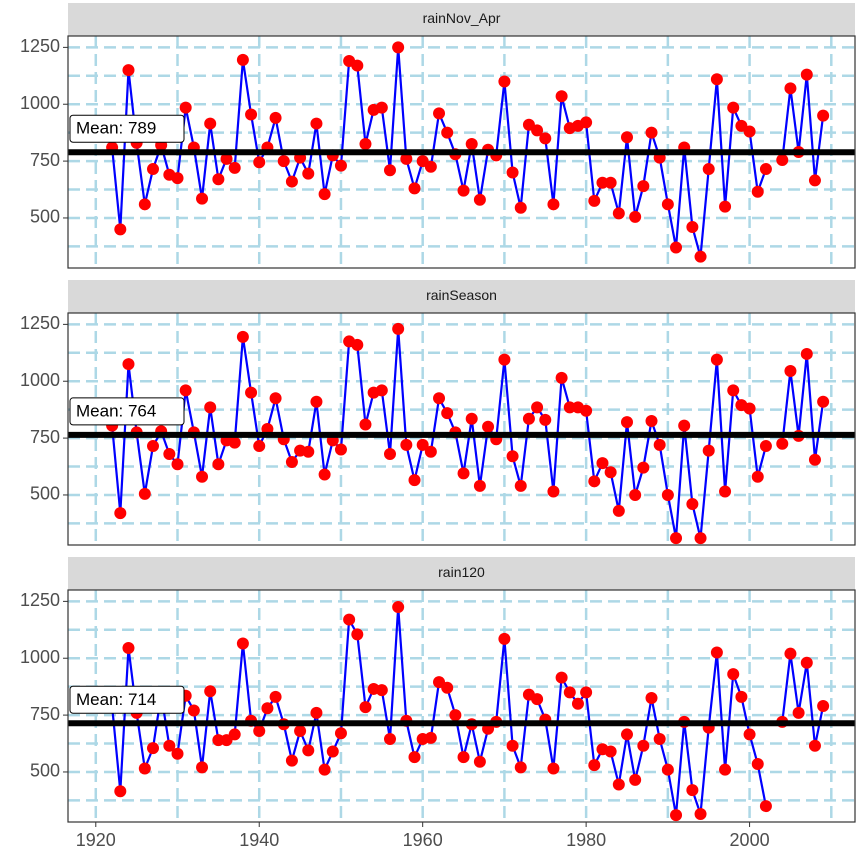 This screenshot has width=861, height=860. Describe the element at coordinates (586, 840) in the screenshot. I see `x-tick-label: 1980` at that location.